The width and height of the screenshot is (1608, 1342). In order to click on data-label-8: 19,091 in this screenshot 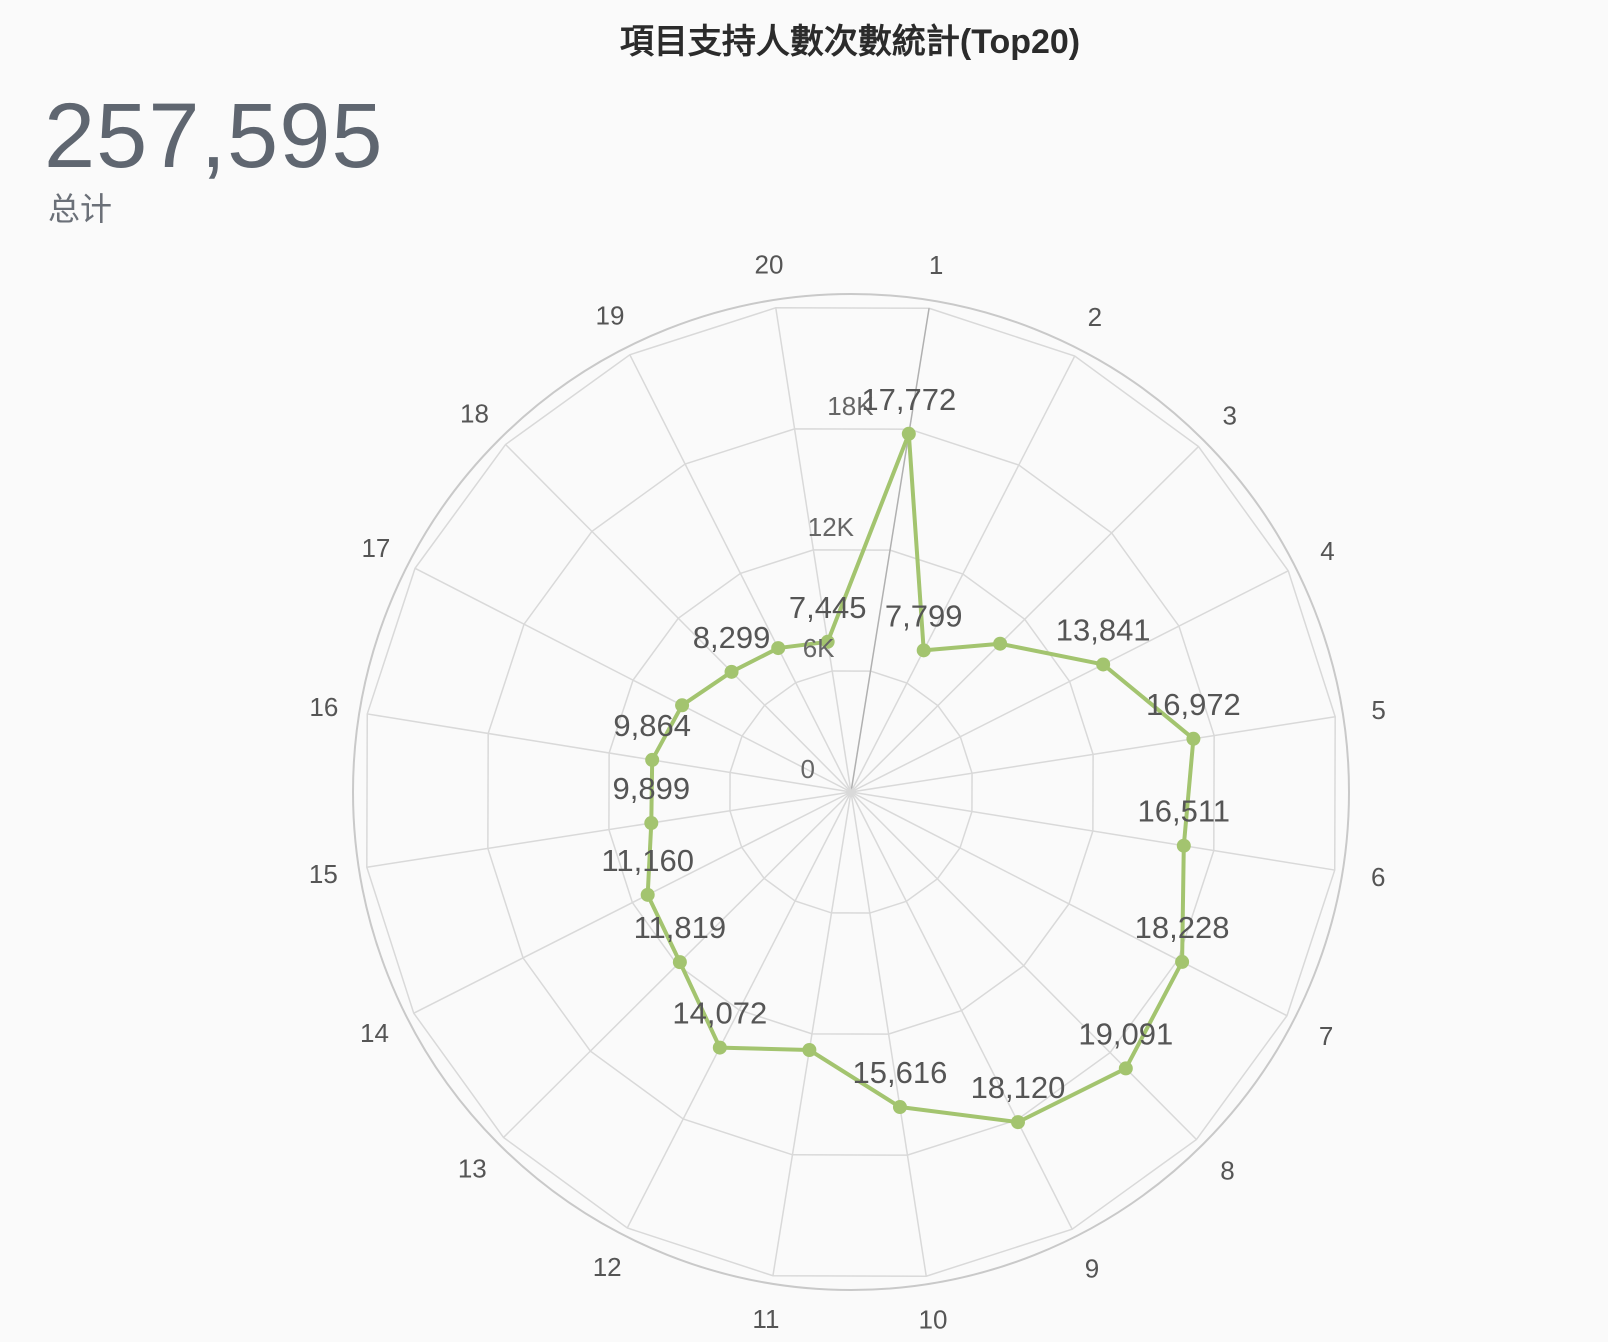, I will do `click(1125, 1033)`.